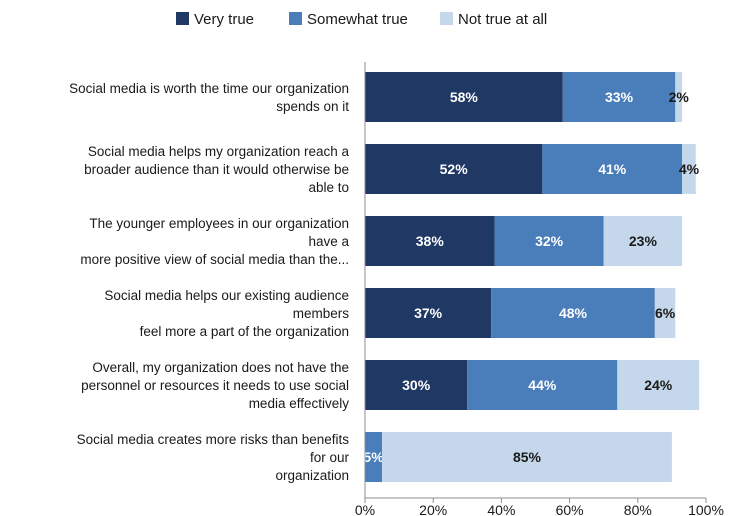 Image resolution: width=733 pixels, height=516 pixels. What do you see at coordinates (357, 19) in the screenshot?
I see `legend-label-2: Somewhat true` at bounding box center [357, 19].